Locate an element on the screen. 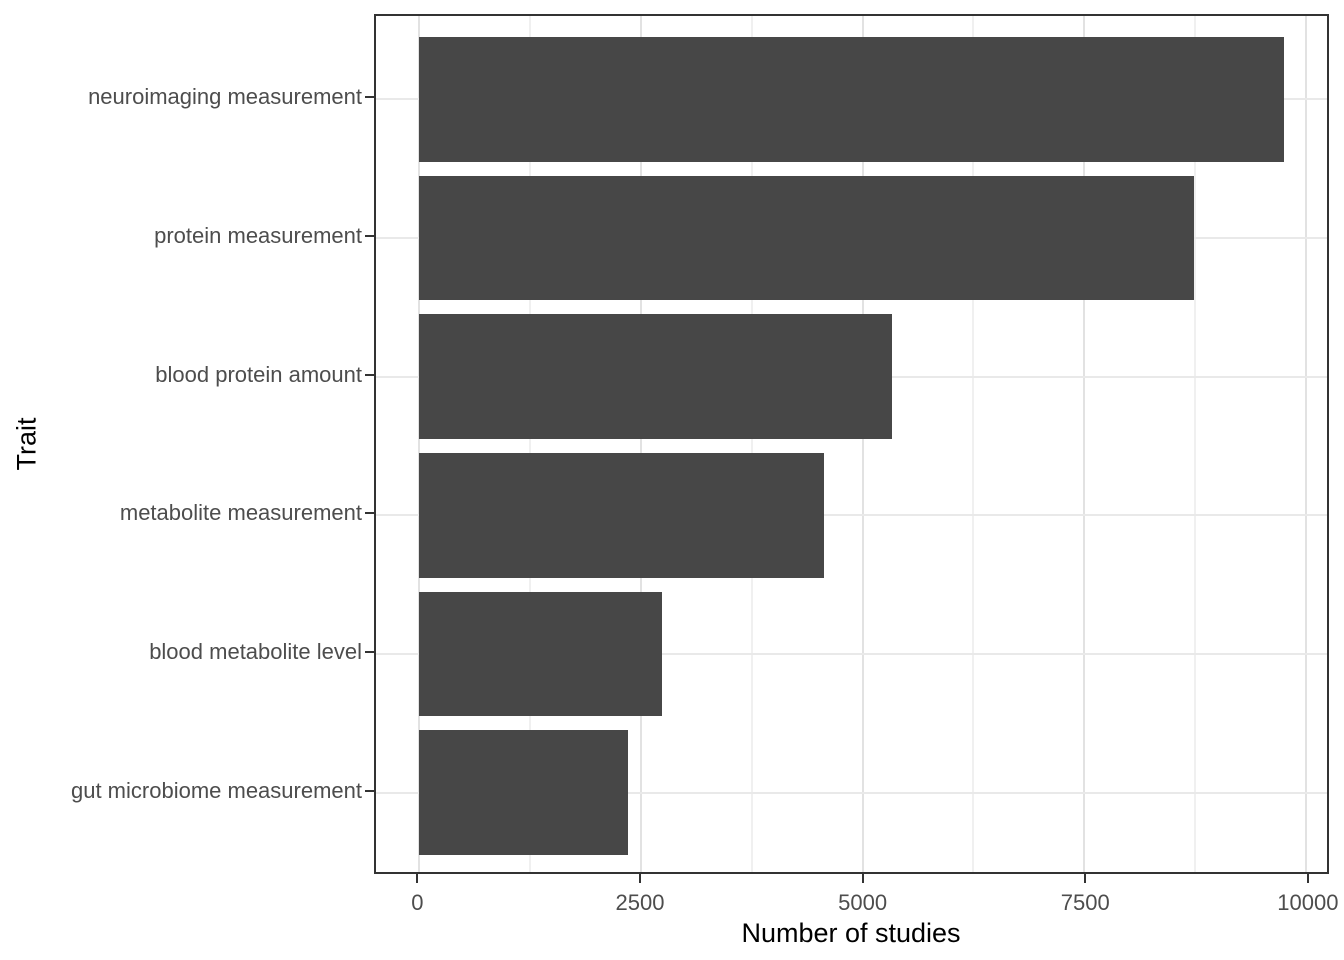 This screenshot has height=960, width=1344. y-tick-label: metabolite measurement is located at coordinates (240, 513).